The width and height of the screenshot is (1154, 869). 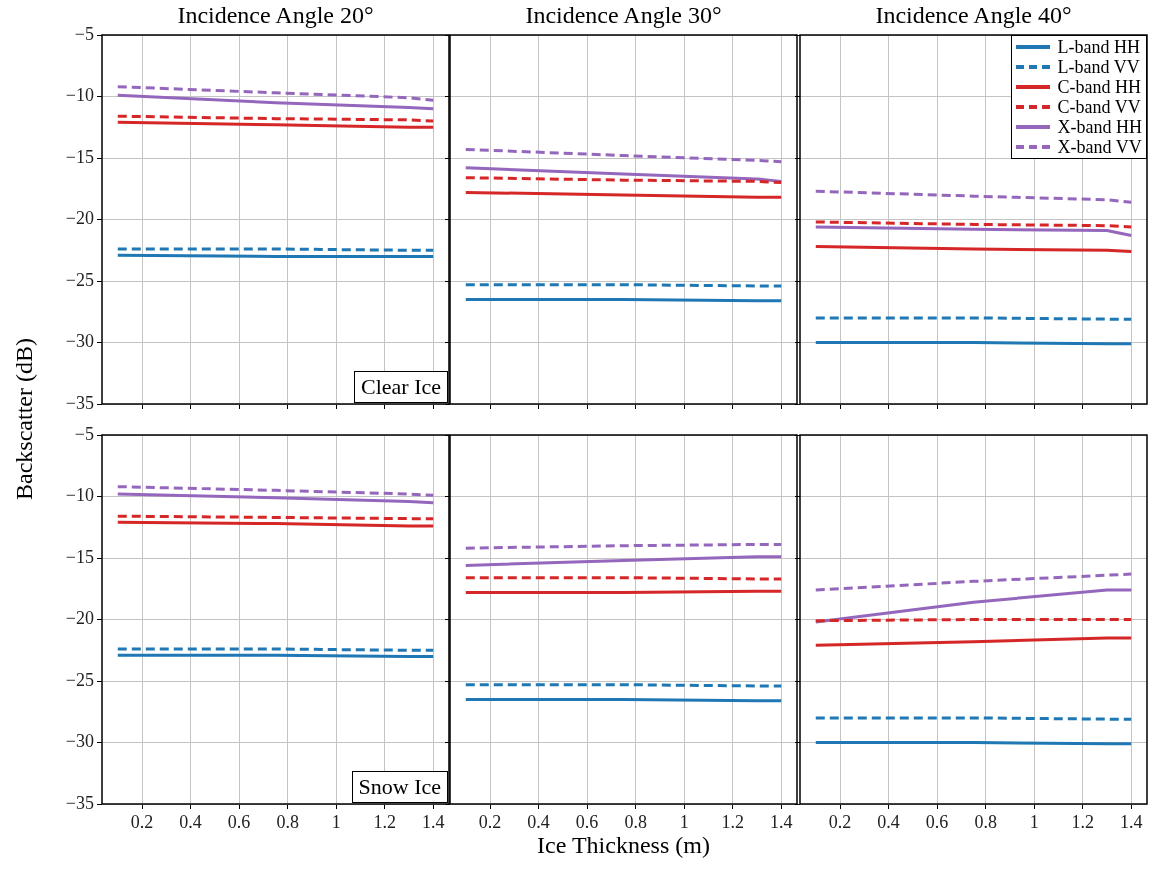 I want to click on legend-label: X-band HH, so click(x=1099, y=127).